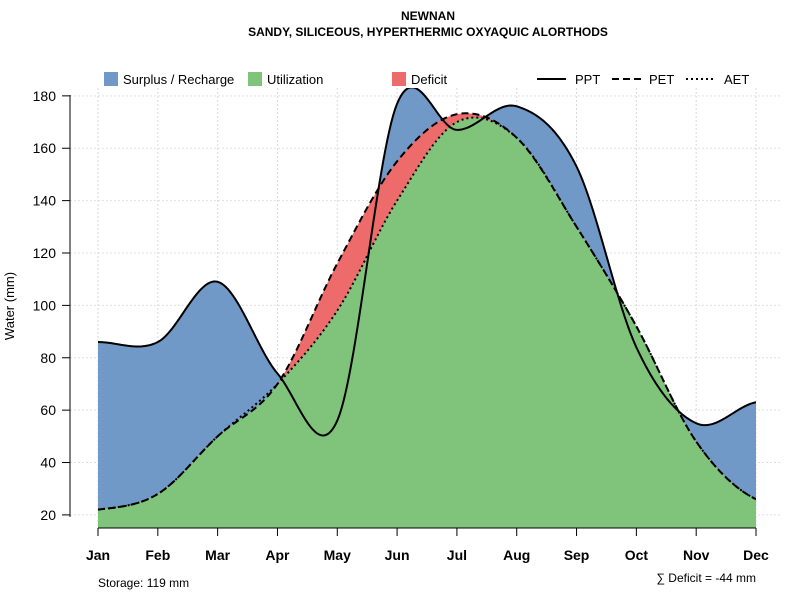 The height and width of the screenshot is (600, 800). I want to click on x-tick-label-sep: Sep, so click(577, 555).